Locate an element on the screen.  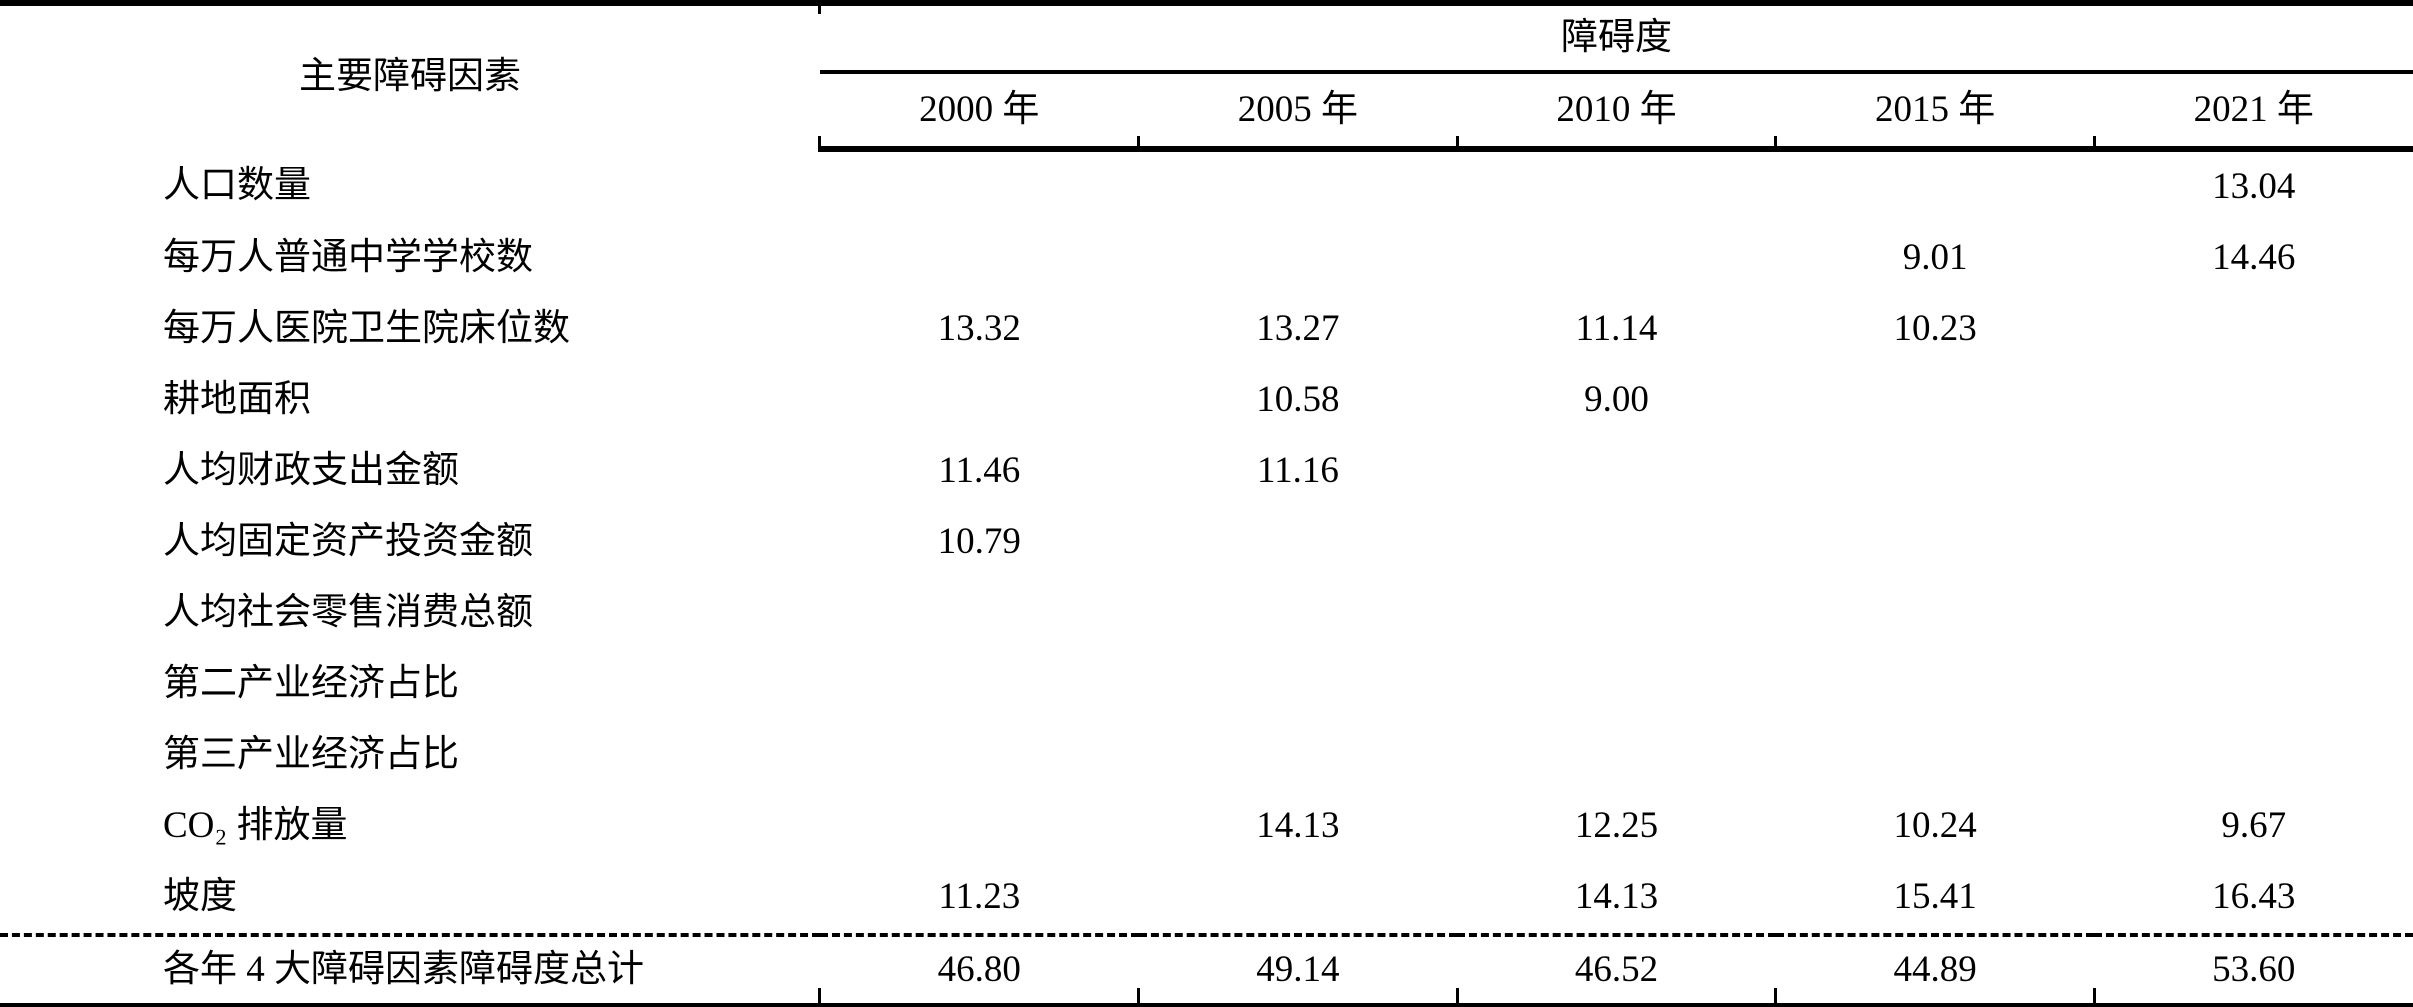
value-cell: 10.58 is located at coordinates (1298, 400).